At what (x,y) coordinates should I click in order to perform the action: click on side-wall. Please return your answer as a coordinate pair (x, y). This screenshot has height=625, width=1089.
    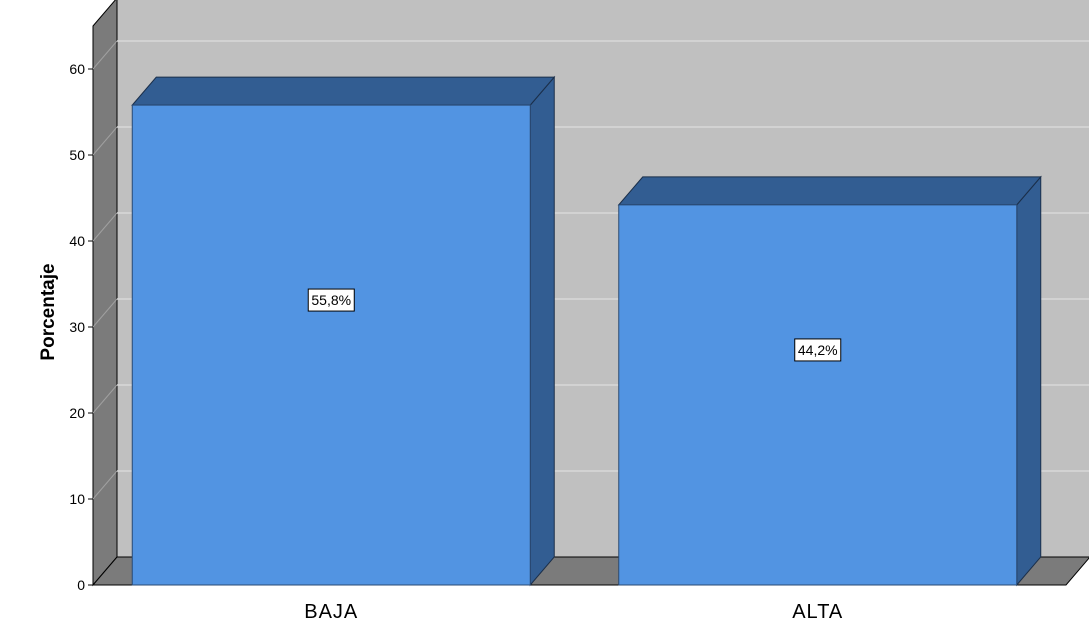
    Looking at the image, I should click on (105, 293).